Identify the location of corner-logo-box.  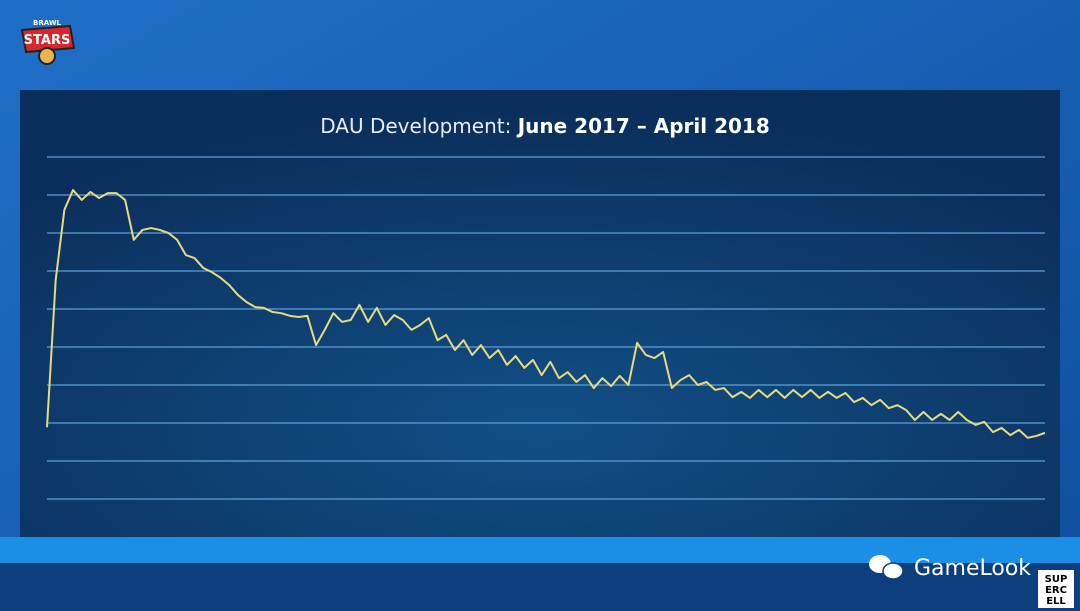
(1056, 589).